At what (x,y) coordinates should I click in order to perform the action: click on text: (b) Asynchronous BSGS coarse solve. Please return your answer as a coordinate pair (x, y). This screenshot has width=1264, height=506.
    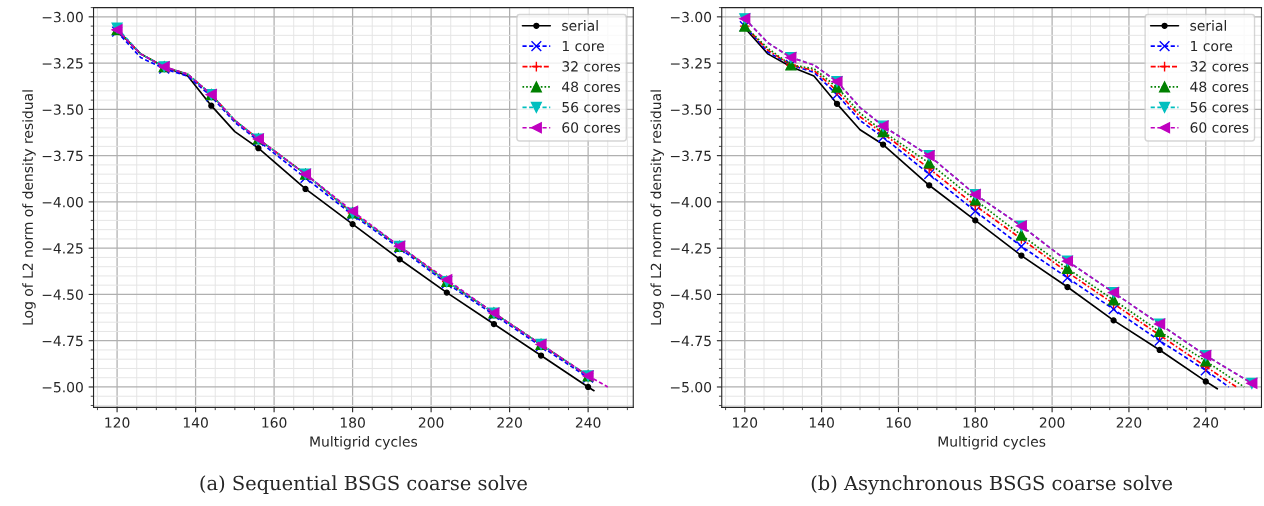
    Looking at the image, I should click on (992, 485).